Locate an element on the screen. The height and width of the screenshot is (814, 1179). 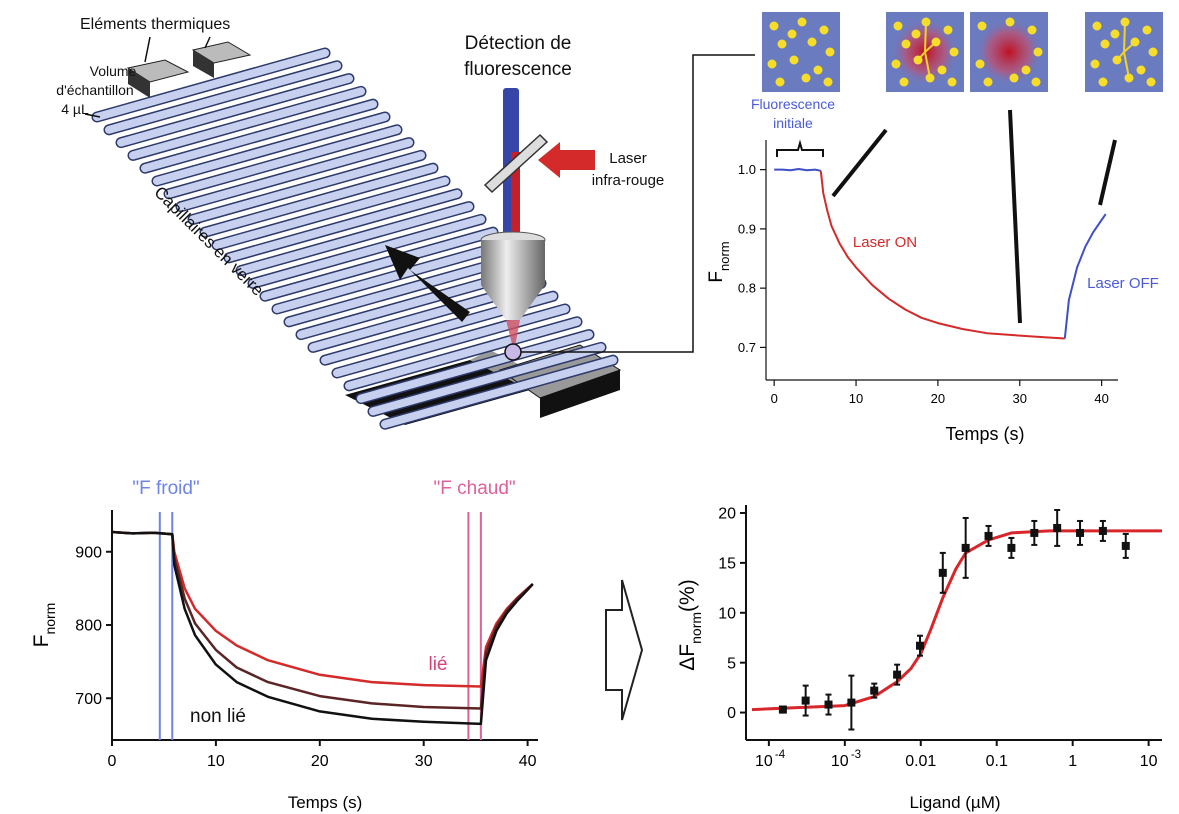
x-tick-label: 30 is located at coordinates (424, 761).